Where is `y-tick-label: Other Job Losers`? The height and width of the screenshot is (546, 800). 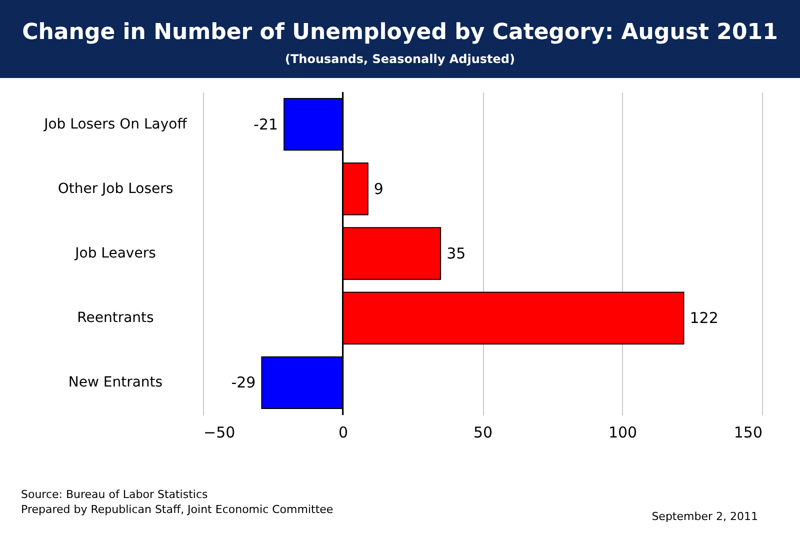
y-tick-label: Other Job Losers is located at coordinates (116, 188).